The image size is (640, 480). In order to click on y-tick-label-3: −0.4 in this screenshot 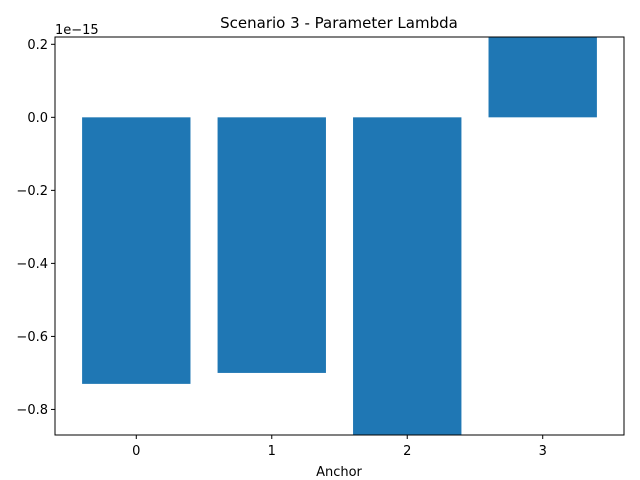, I will do `click(32, 264)`.